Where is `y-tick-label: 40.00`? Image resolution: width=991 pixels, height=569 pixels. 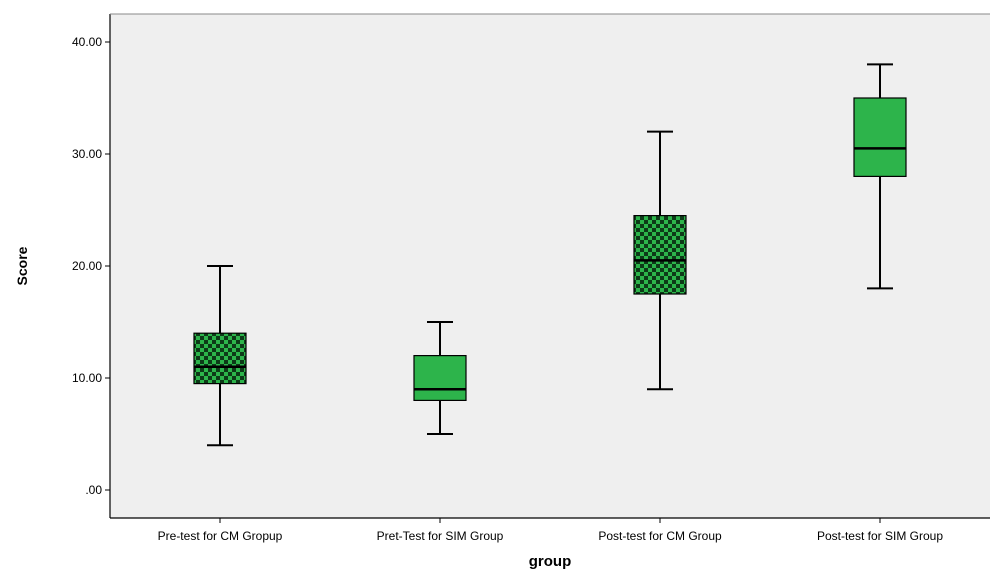
y-tick-label: 40.00 is located at coordinates (87, 42).